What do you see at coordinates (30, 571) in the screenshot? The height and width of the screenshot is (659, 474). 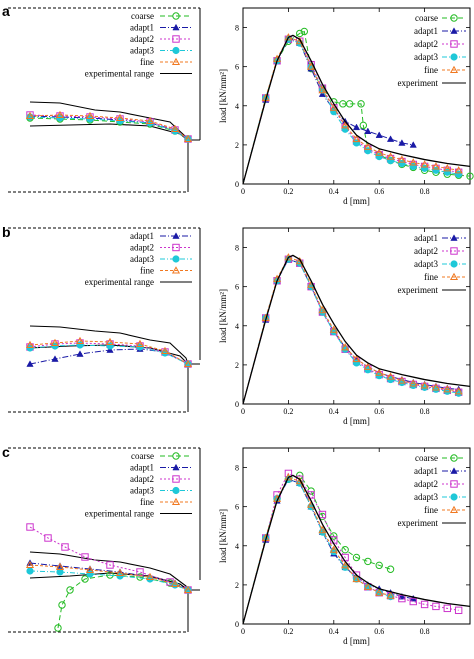 I see `crack-path-marker-adapt3` at bounding box center [30, 571].